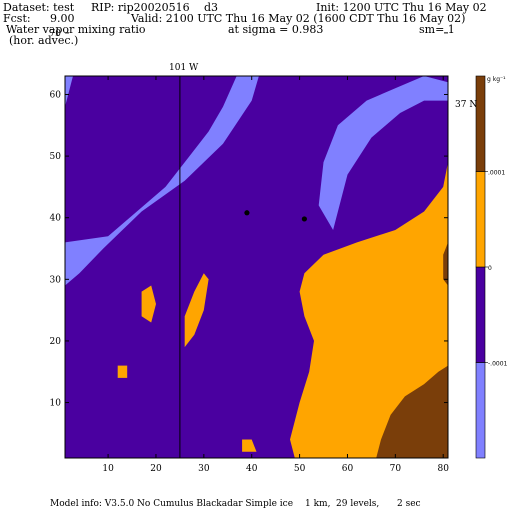 This screenshot has height=512, width=512. What do you see at coordinates (140, 7) in the screenshot?
I see `header-rip: RIP: rip20020516` at bounding box center [140, 7].